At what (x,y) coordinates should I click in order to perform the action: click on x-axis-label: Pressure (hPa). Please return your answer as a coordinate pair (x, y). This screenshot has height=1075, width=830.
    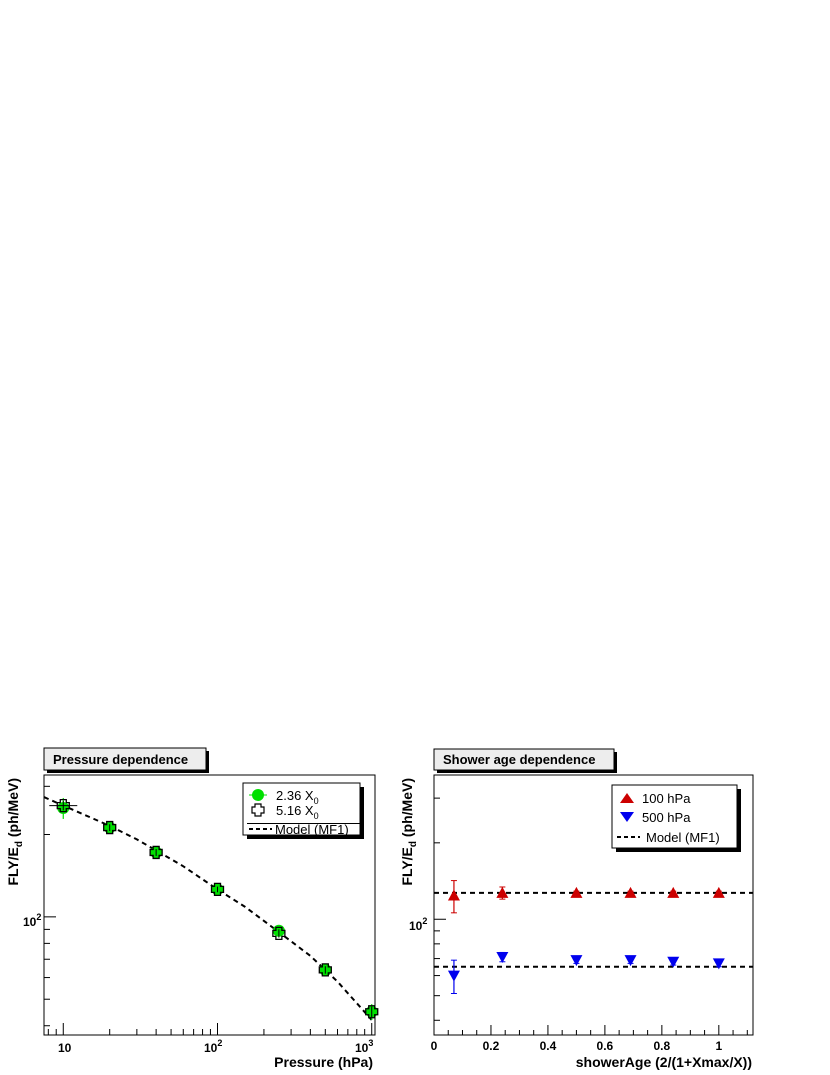
    Looking at the image, I should click on (323, 1062).